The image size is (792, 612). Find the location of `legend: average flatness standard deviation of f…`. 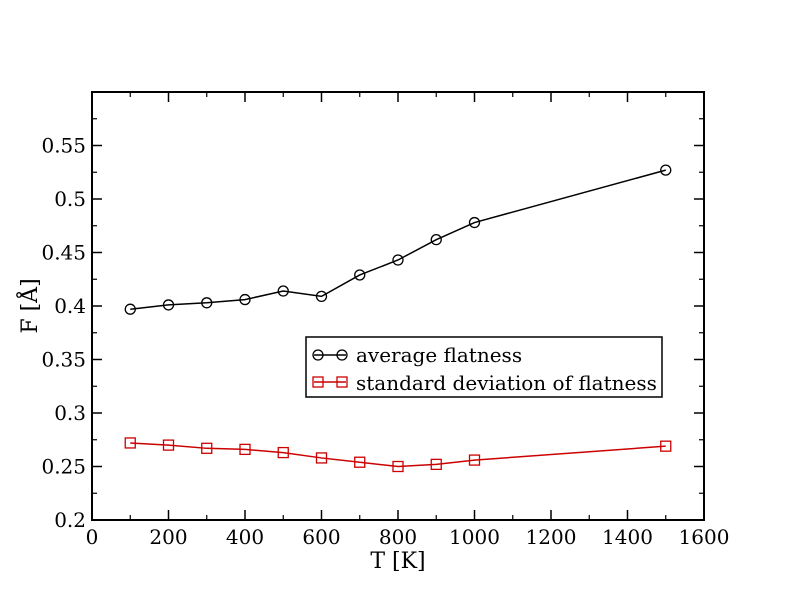

legend: average flatness standard deviation of f… is located at coordinates (484, 367).